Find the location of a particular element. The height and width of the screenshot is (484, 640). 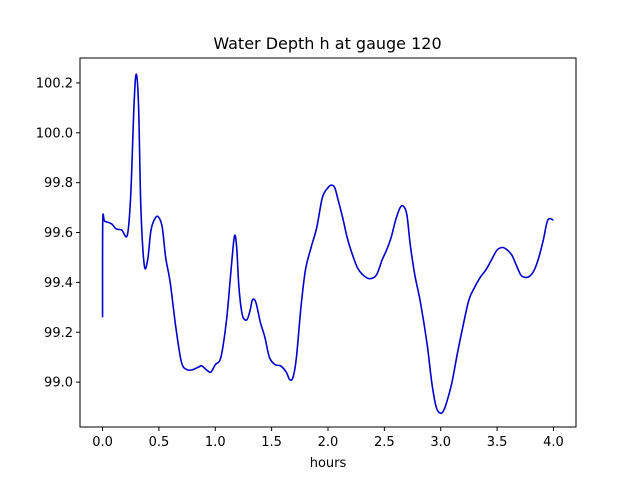

x-tick-label: 4.0 is located at coordinates (553, 442).